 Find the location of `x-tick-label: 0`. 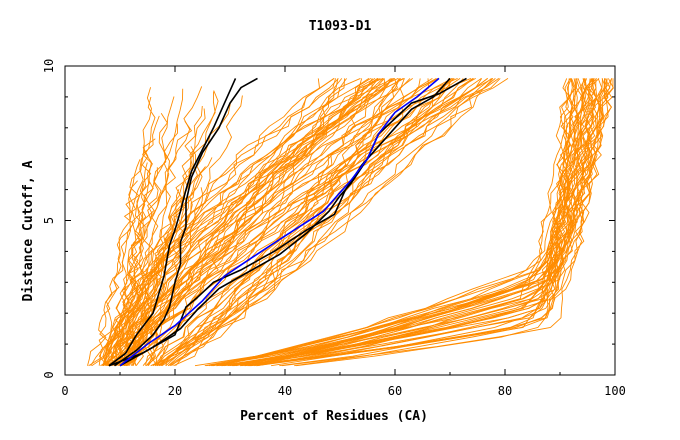

x-tick-label: 0 is located at coordinates (64, 391).